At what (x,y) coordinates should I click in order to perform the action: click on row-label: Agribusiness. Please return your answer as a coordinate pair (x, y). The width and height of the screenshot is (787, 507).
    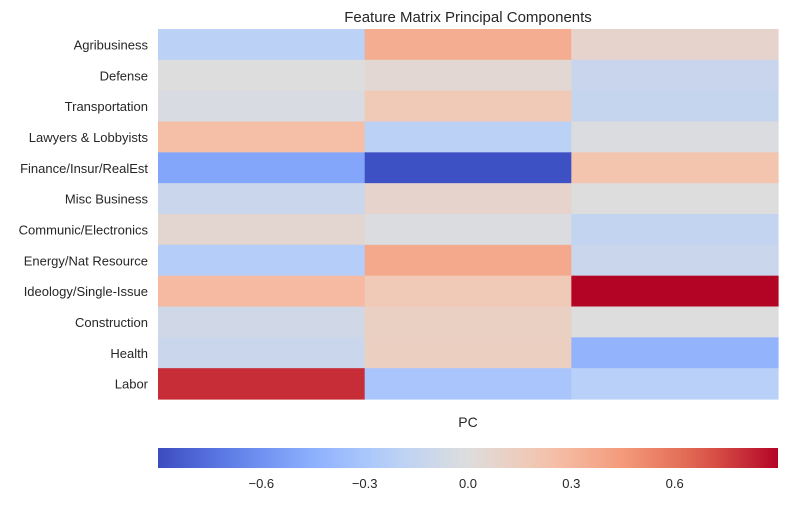
    Looking at the image, I should click on (111, 44).